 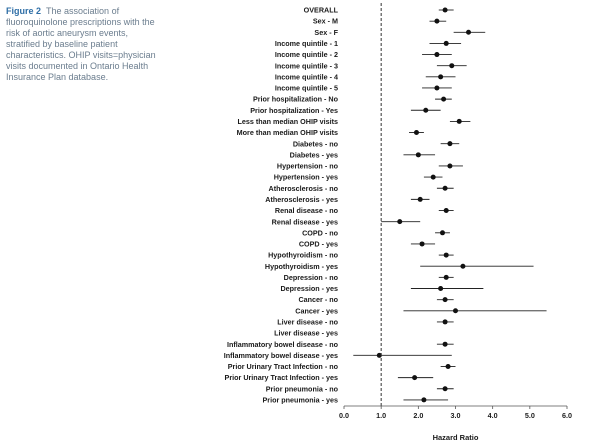 What do you see at coordinates (346, 221) in the screenshot?
I see `forest-row: Renal disease - yes` at bounding box center [346, 221].